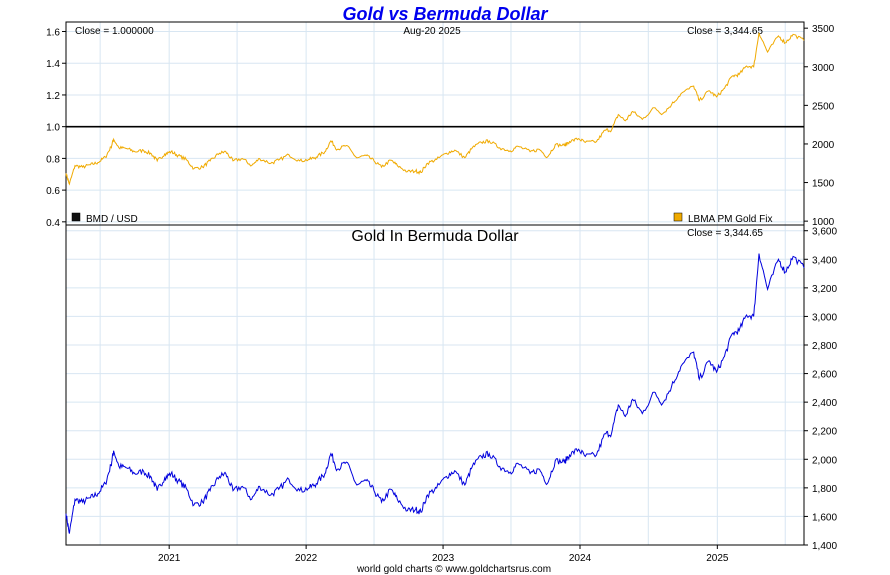 The width and height of the screenshot is (890, 575). I want to click on x-tick-label: 2023, so click(443, 558).